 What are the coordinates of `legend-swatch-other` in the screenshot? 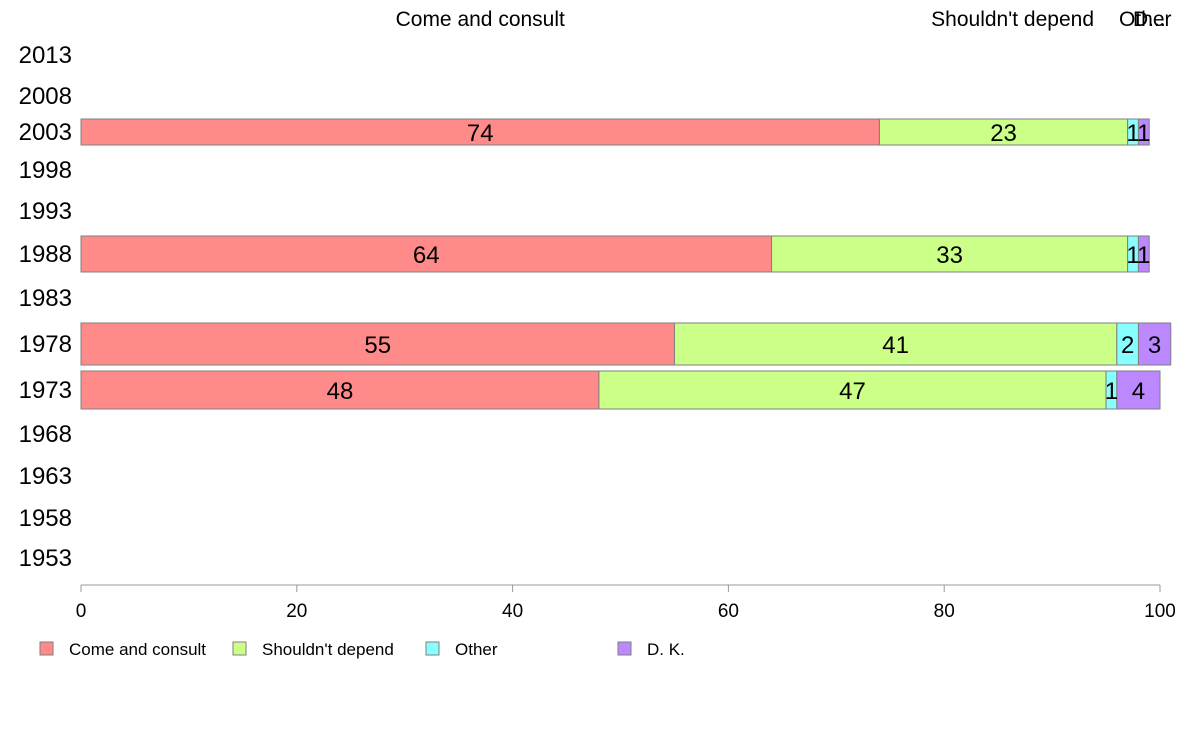 It's located at (432, 648).